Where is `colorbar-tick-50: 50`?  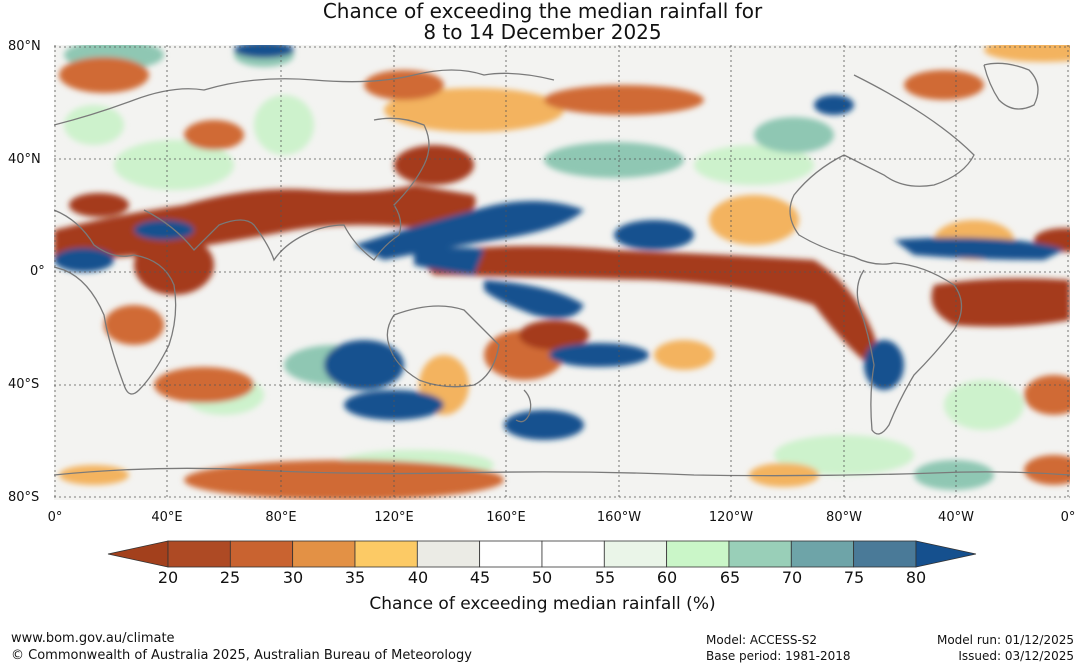
colorbar-tick-50: 50 is located at coordinates (542, 577).